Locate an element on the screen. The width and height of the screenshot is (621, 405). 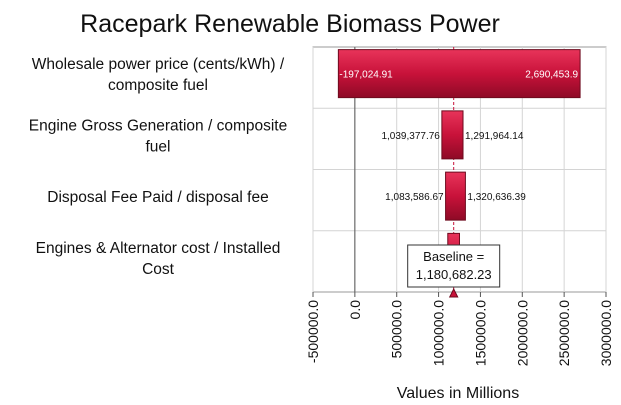
baseline-callout: Baseline = 1,180,682.23 is located at coordinates (454, 271).